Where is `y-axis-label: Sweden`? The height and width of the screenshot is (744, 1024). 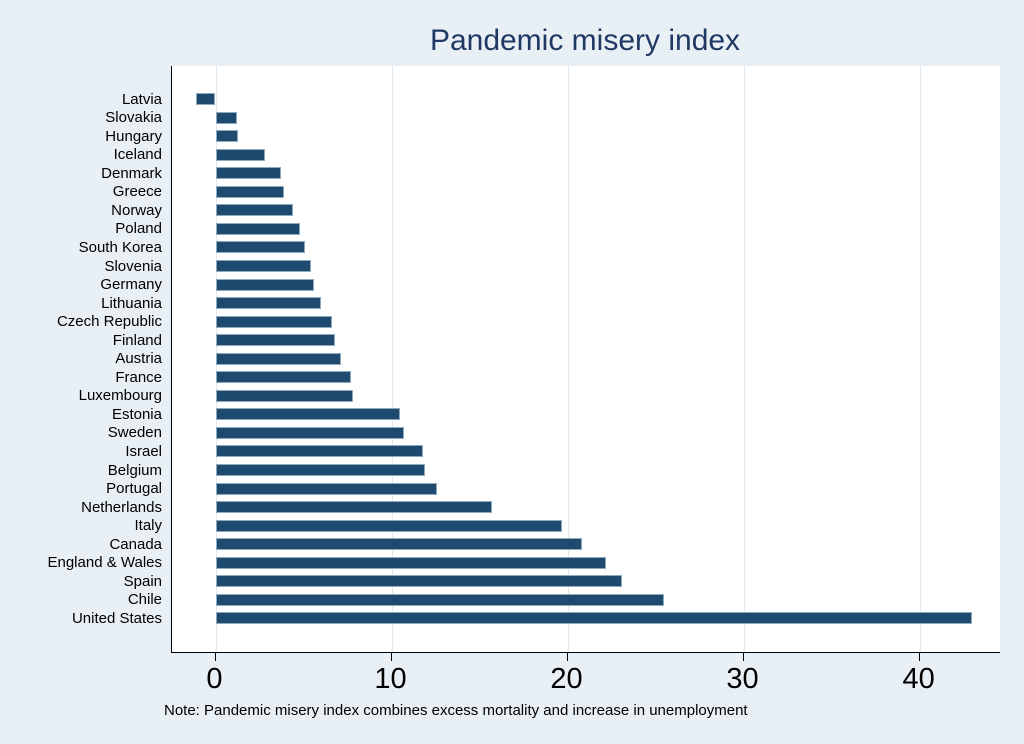 y-axis-label: Sweden is located at coordinates (134, 433).